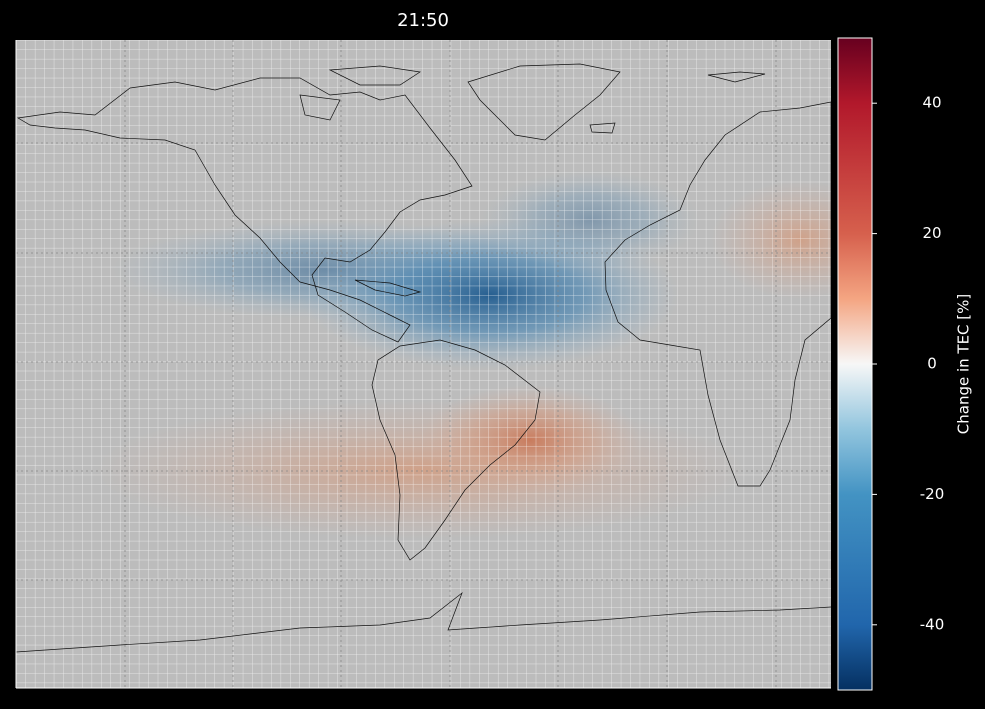 The width and height of the screenshot is (985, 709). Describe the element at coordinates (932, 494) in the screenshot. I see `colorbar-tick-label: -20` at that location.